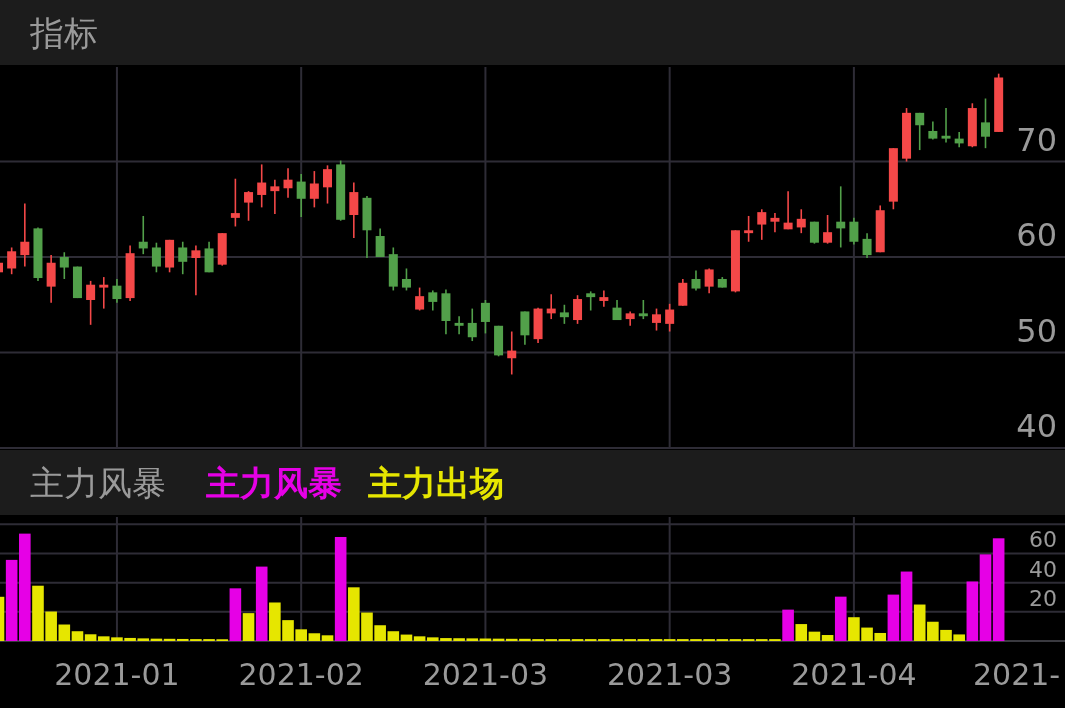 This screenshot has width=1065, height=708. What do you see at coordinates (301, 674) in the screenshot?
I see `x-tick-label: 2021-02` at bounding box center [301, 674].